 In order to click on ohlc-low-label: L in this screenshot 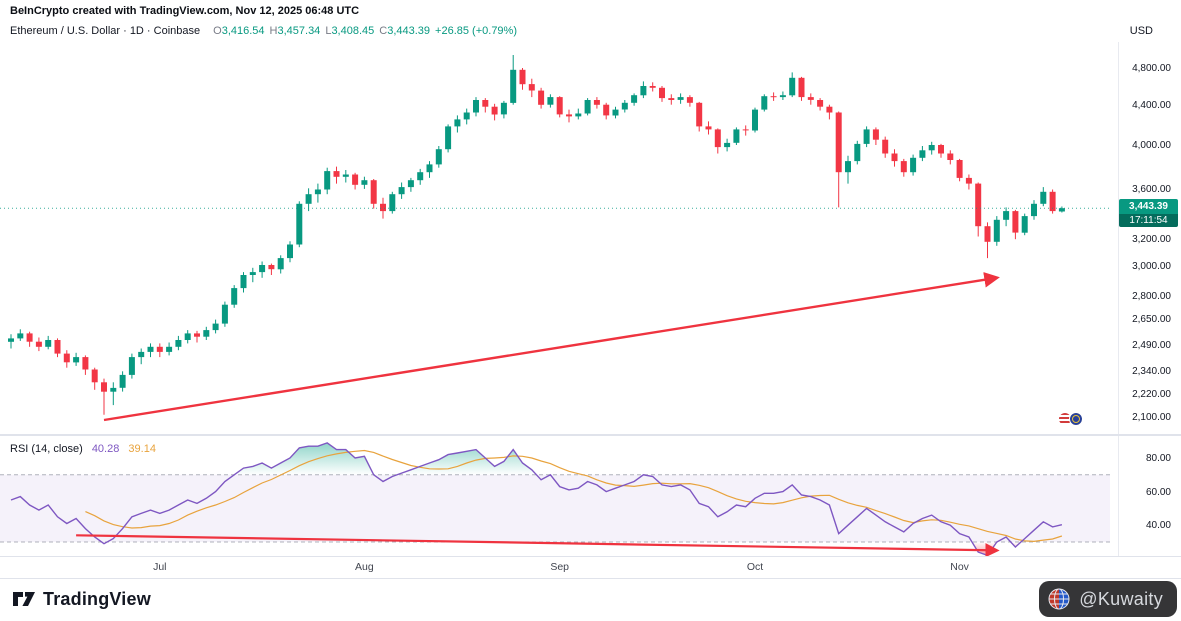, I will do `click(328, 31)`.